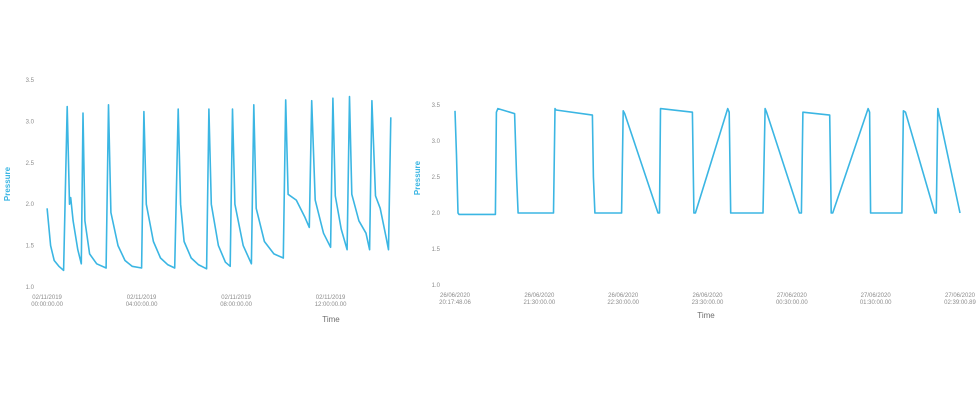 This screenshot has height=400, width=980. What do you see at coordinates (708, 299) in the screenshot?
I see `x-tick-label: 26/06/2020 23:30:00.00` at bounding box center [708, 299].